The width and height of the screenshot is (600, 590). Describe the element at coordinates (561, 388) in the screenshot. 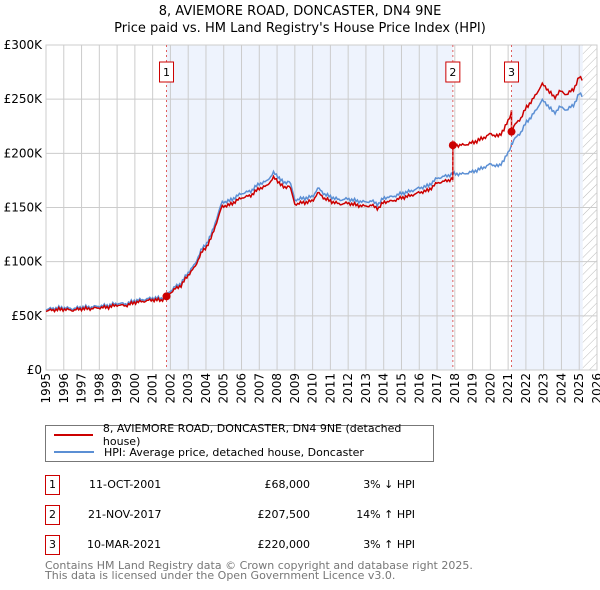

I see `x-tick-label: 2024` at that location.